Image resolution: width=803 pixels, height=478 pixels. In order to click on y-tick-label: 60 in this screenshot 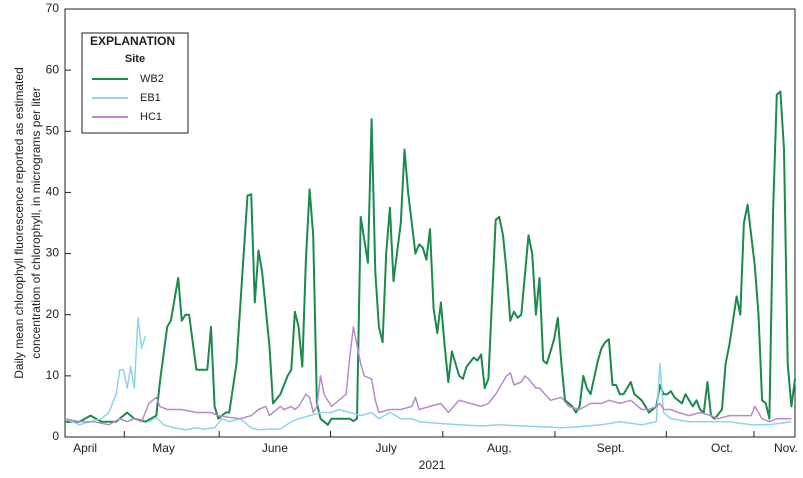, I will do `click(53, 69)`.